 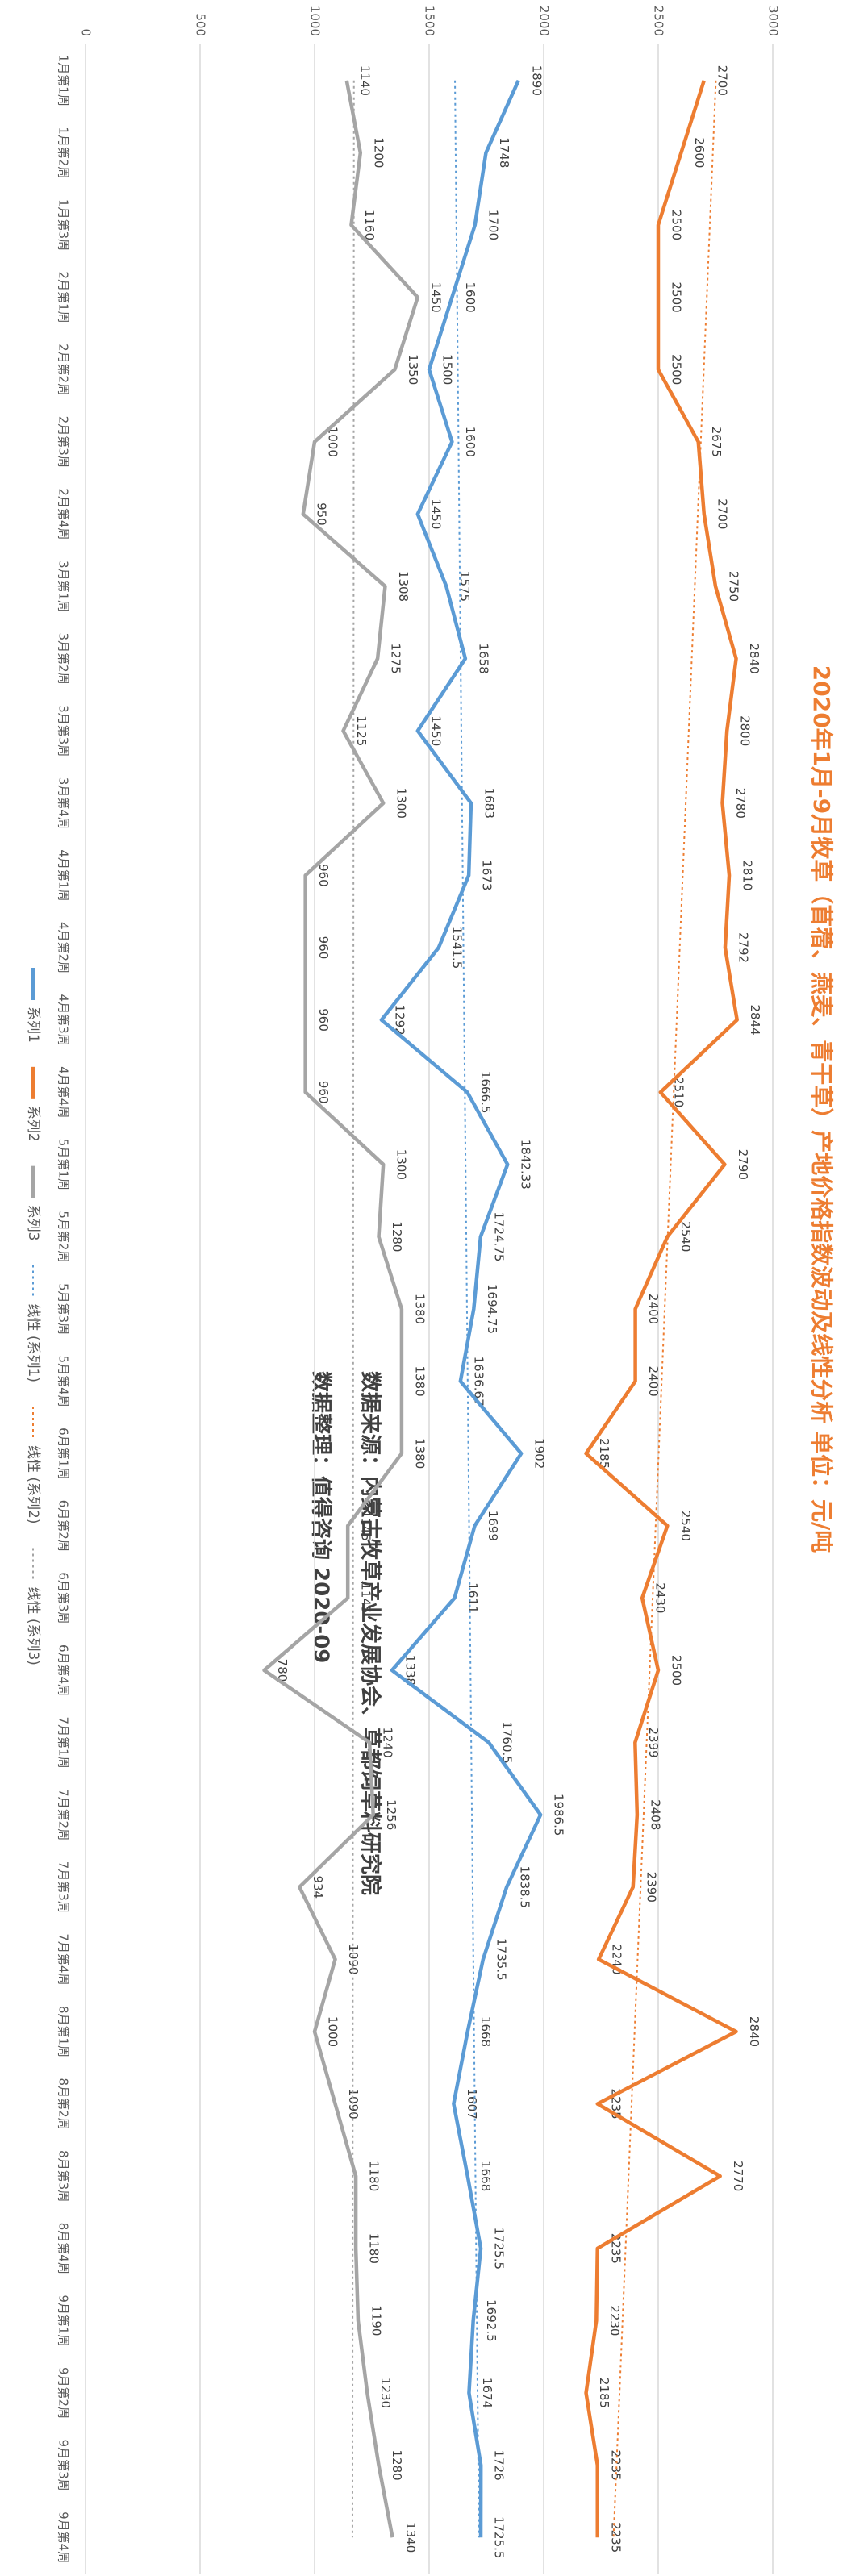 I want to click on data-label: 934, so click(x=318, y=1887).